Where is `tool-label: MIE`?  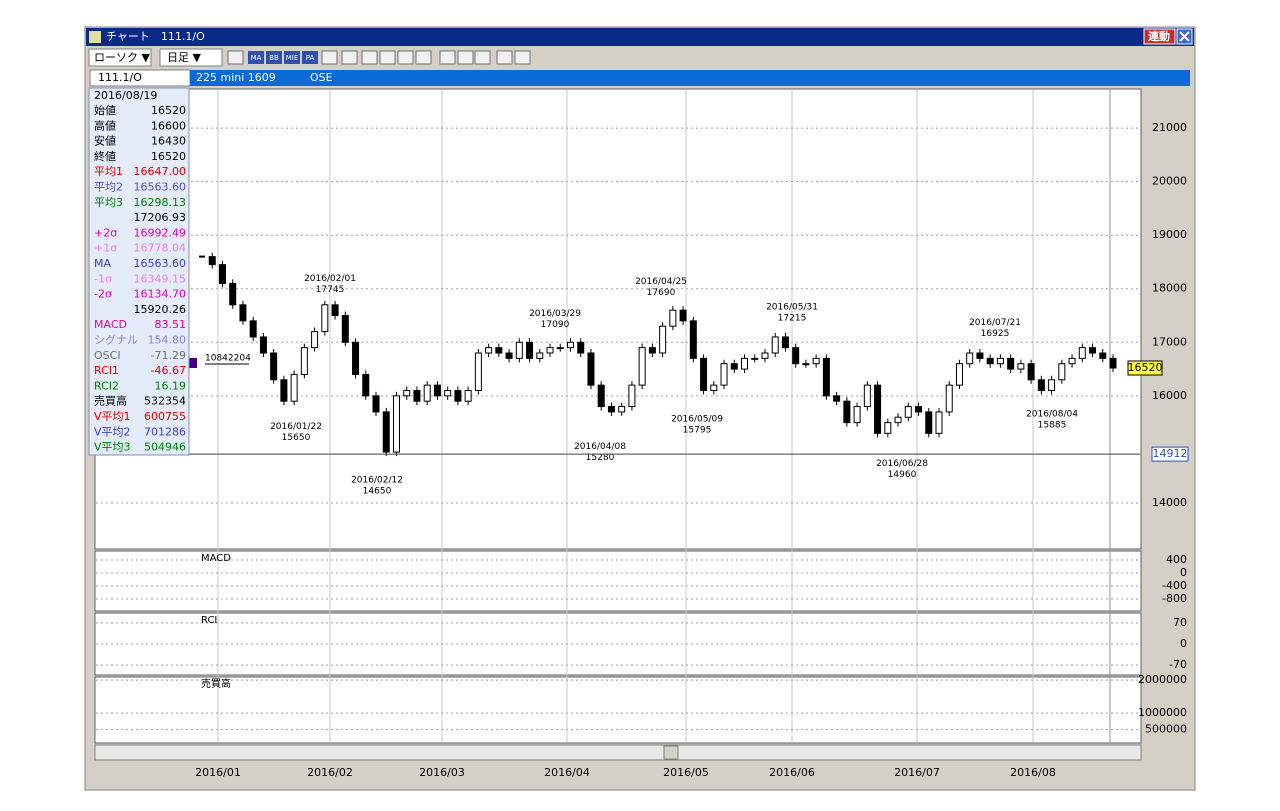
tool-label: MIE is located at coordinates (292, 58).